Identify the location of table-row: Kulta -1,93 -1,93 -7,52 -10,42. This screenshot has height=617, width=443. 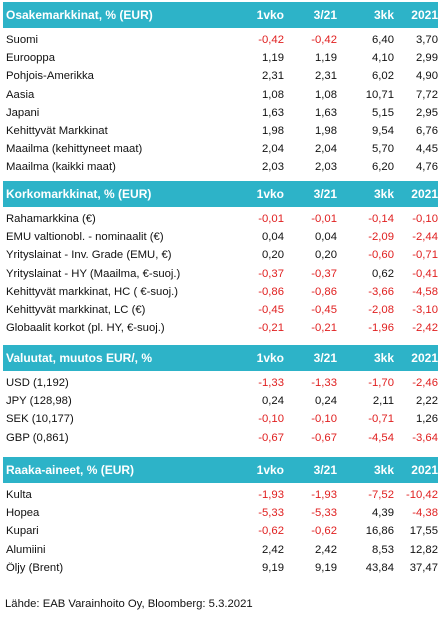
(220, 495).